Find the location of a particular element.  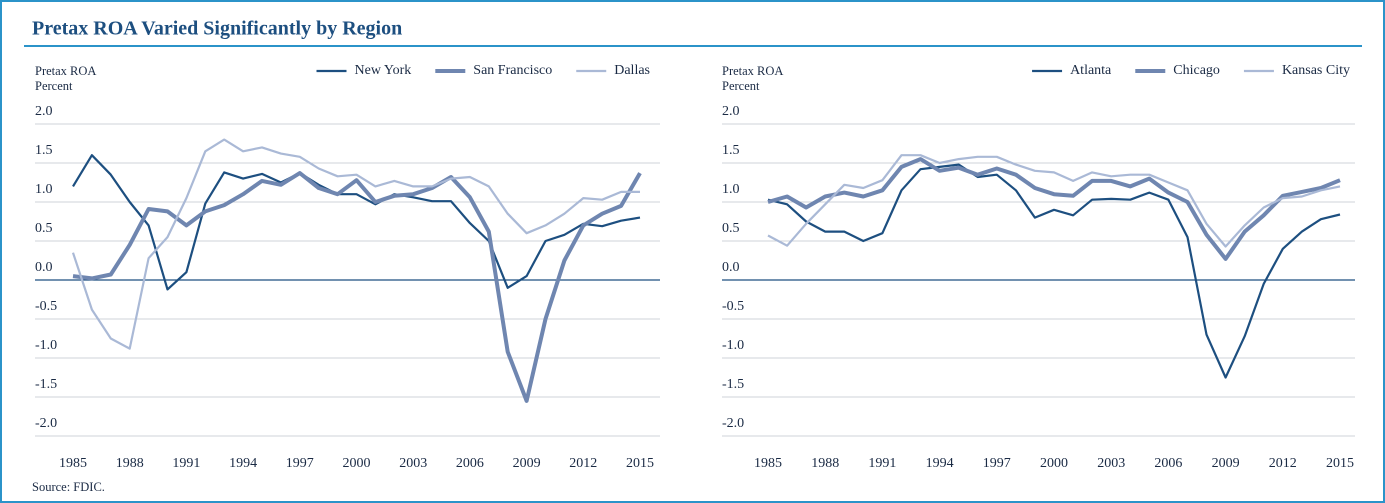

legend-label: Kansas City is located at coordinates (1316, 70).